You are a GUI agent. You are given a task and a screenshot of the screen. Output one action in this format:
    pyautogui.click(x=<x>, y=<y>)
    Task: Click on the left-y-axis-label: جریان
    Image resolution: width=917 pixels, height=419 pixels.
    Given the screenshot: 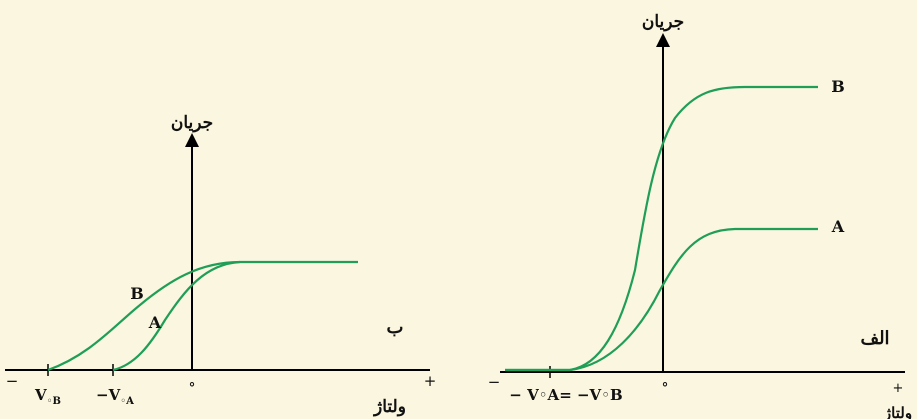 What is the action you would take?
    pyautogui.click(x=192, y=123)
    